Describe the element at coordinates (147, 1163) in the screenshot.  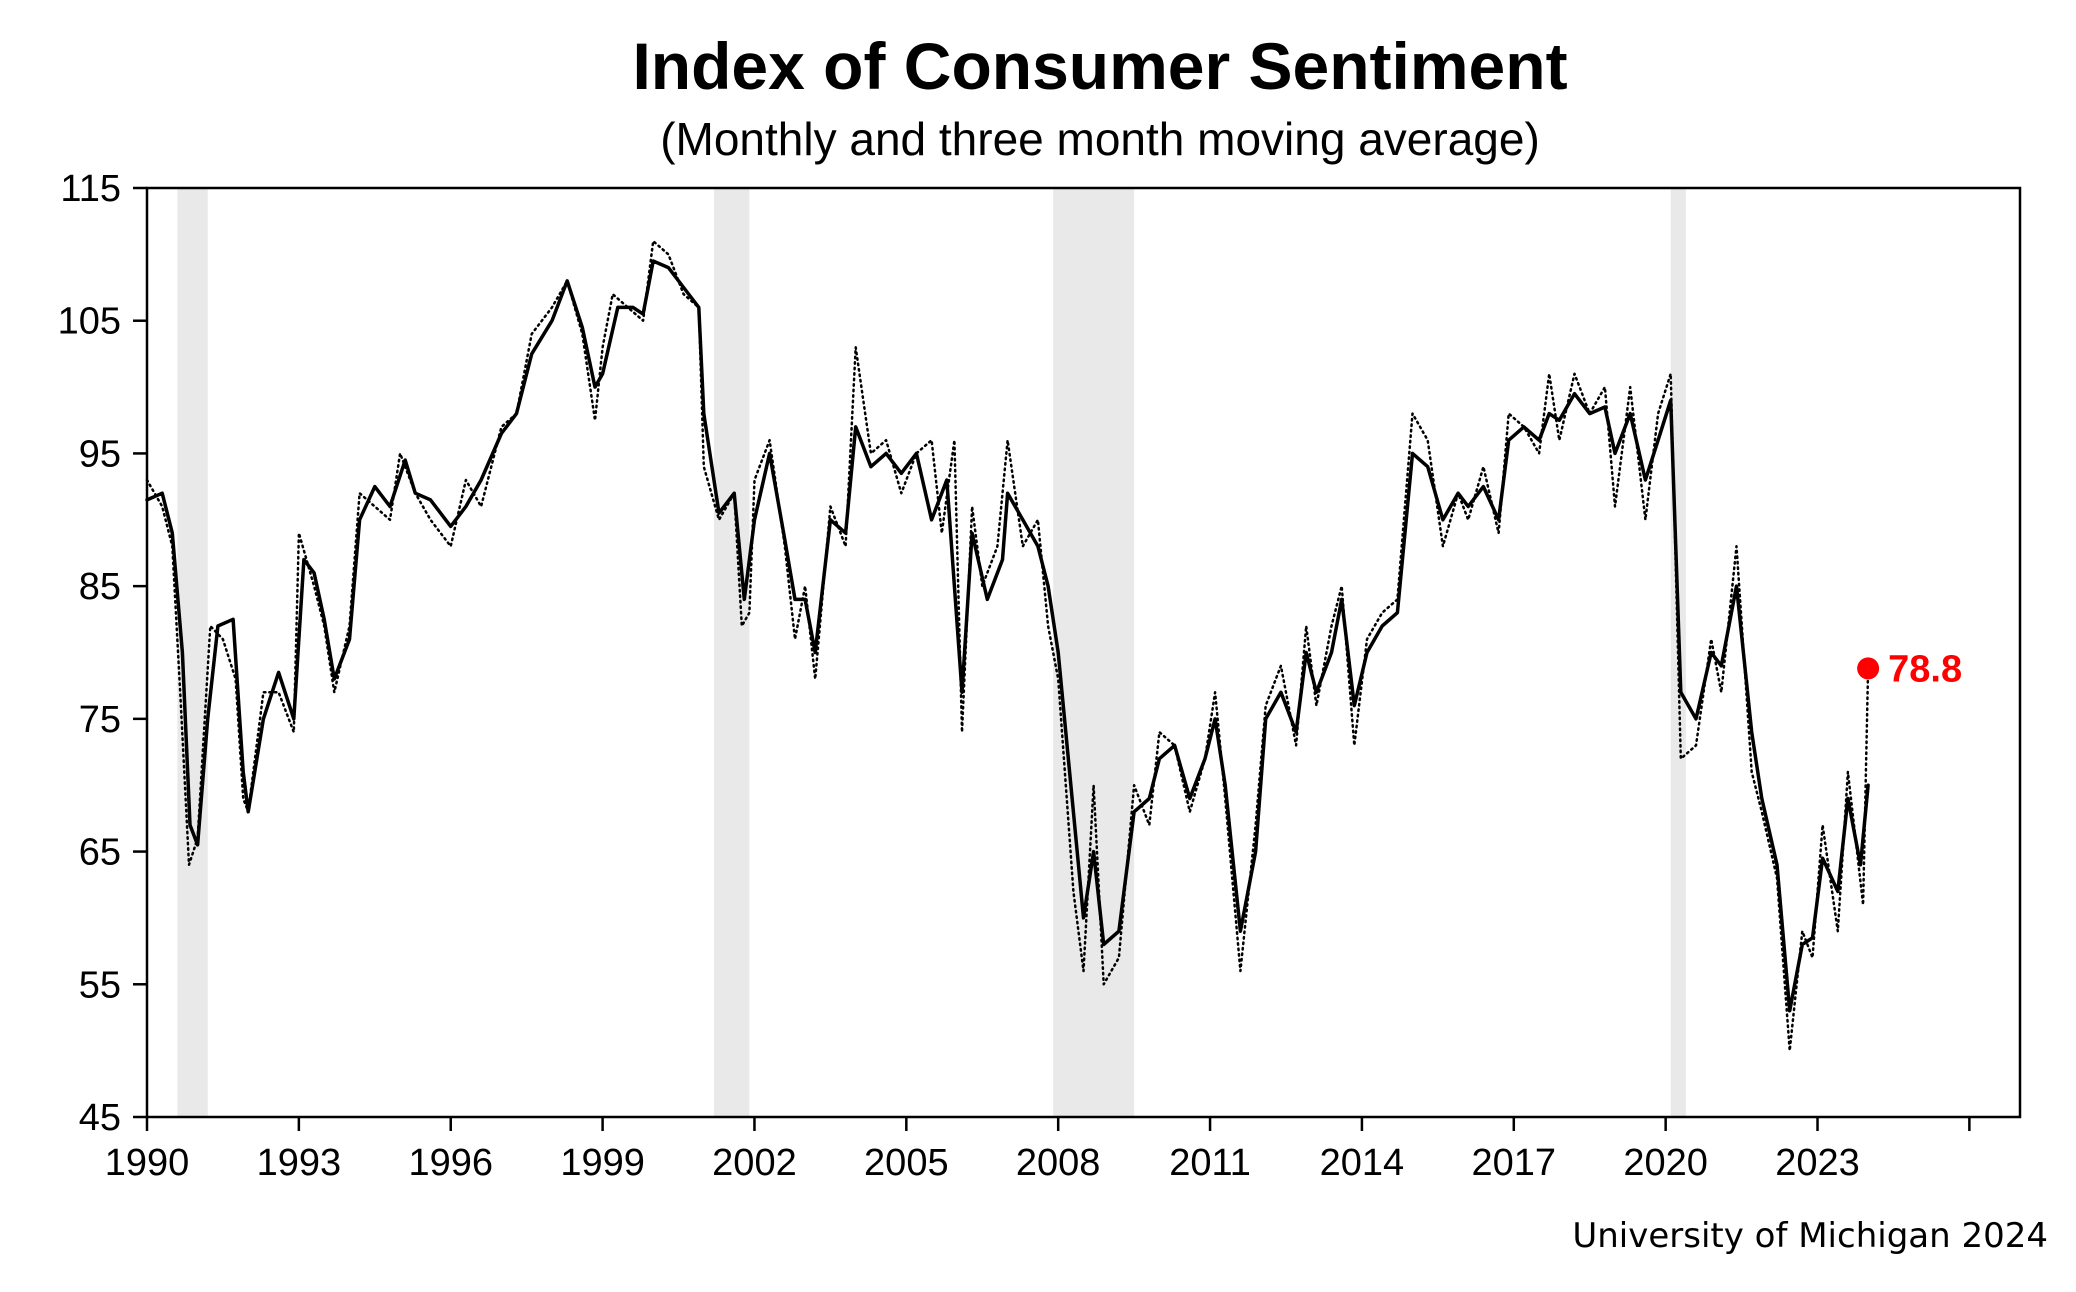
I see `x-tick-label-1990: 1990` at that location.